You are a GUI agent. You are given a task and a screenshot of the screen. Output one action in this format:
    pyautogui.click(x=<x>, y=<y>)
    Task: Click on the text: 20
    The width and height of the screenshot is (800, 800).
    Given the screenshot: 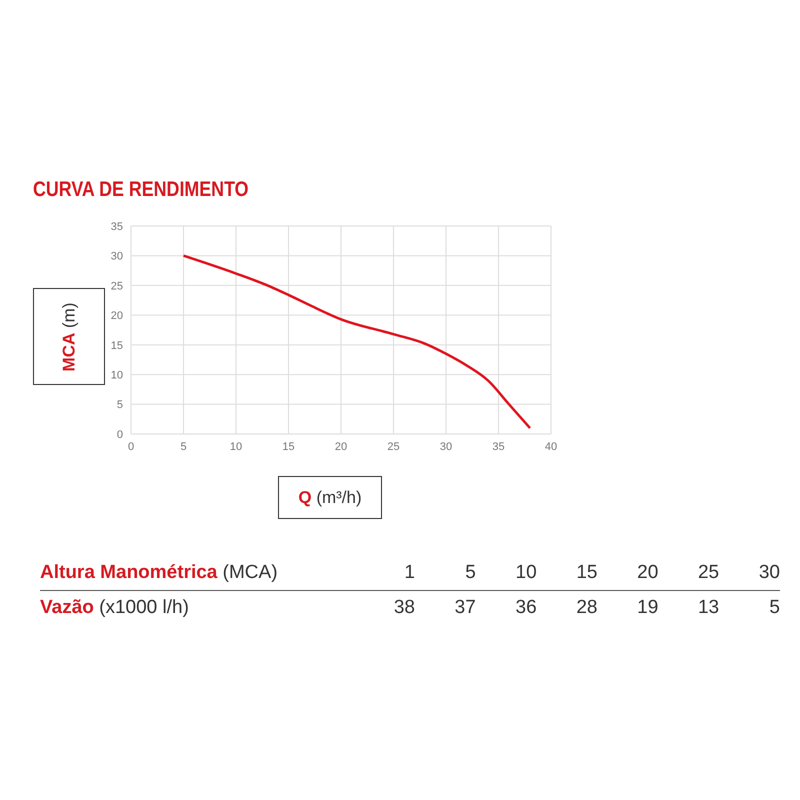 What is the action you would take?
    pyautogui.click(x=647, y=573)
    